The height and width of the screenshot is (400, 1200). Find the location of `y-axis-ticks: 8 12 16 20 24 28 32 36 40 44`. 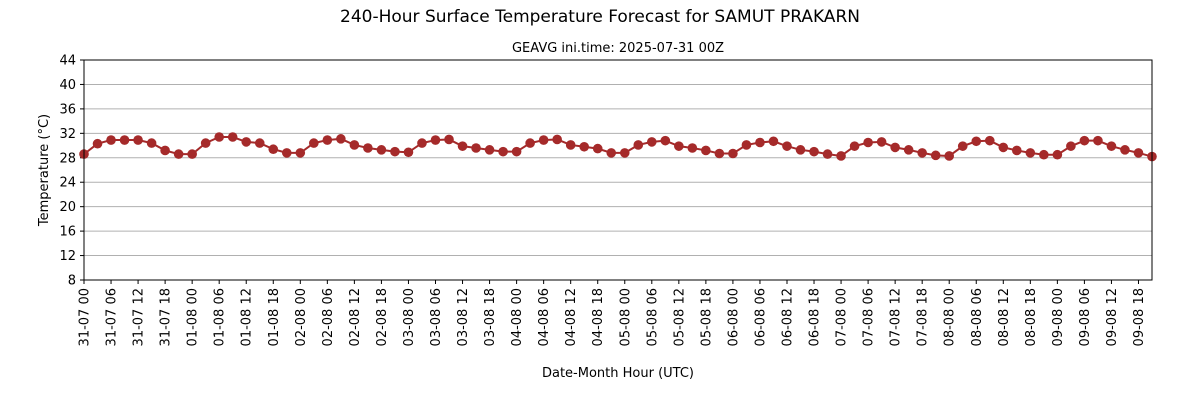

y-axis-ticks: 8 12 16 20 24 28 32 36 40 44 is located at coordinates (71, 171).